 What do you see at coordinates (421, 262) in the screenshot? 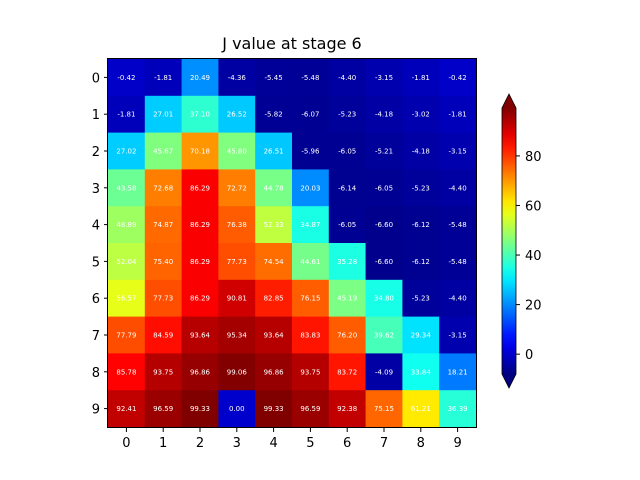
I see `cell-r5-c8` at bounding box center [421, 262].